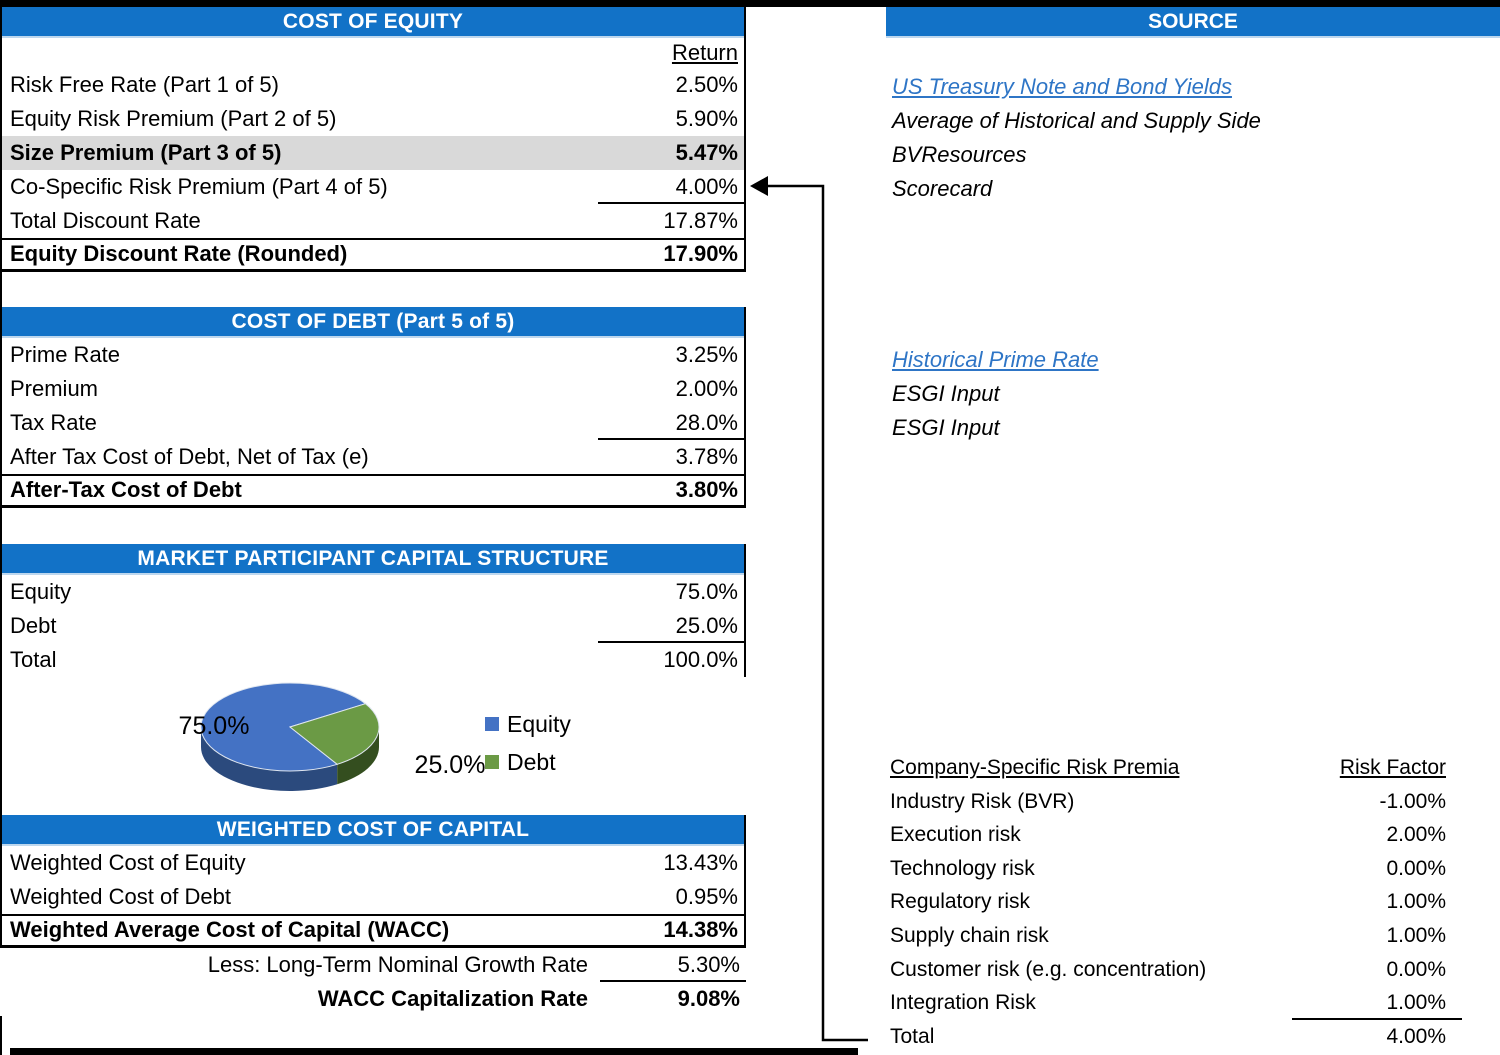  I want to click on risk-premia-row: Integration Risk 1.00%, so click(1176, 1003).